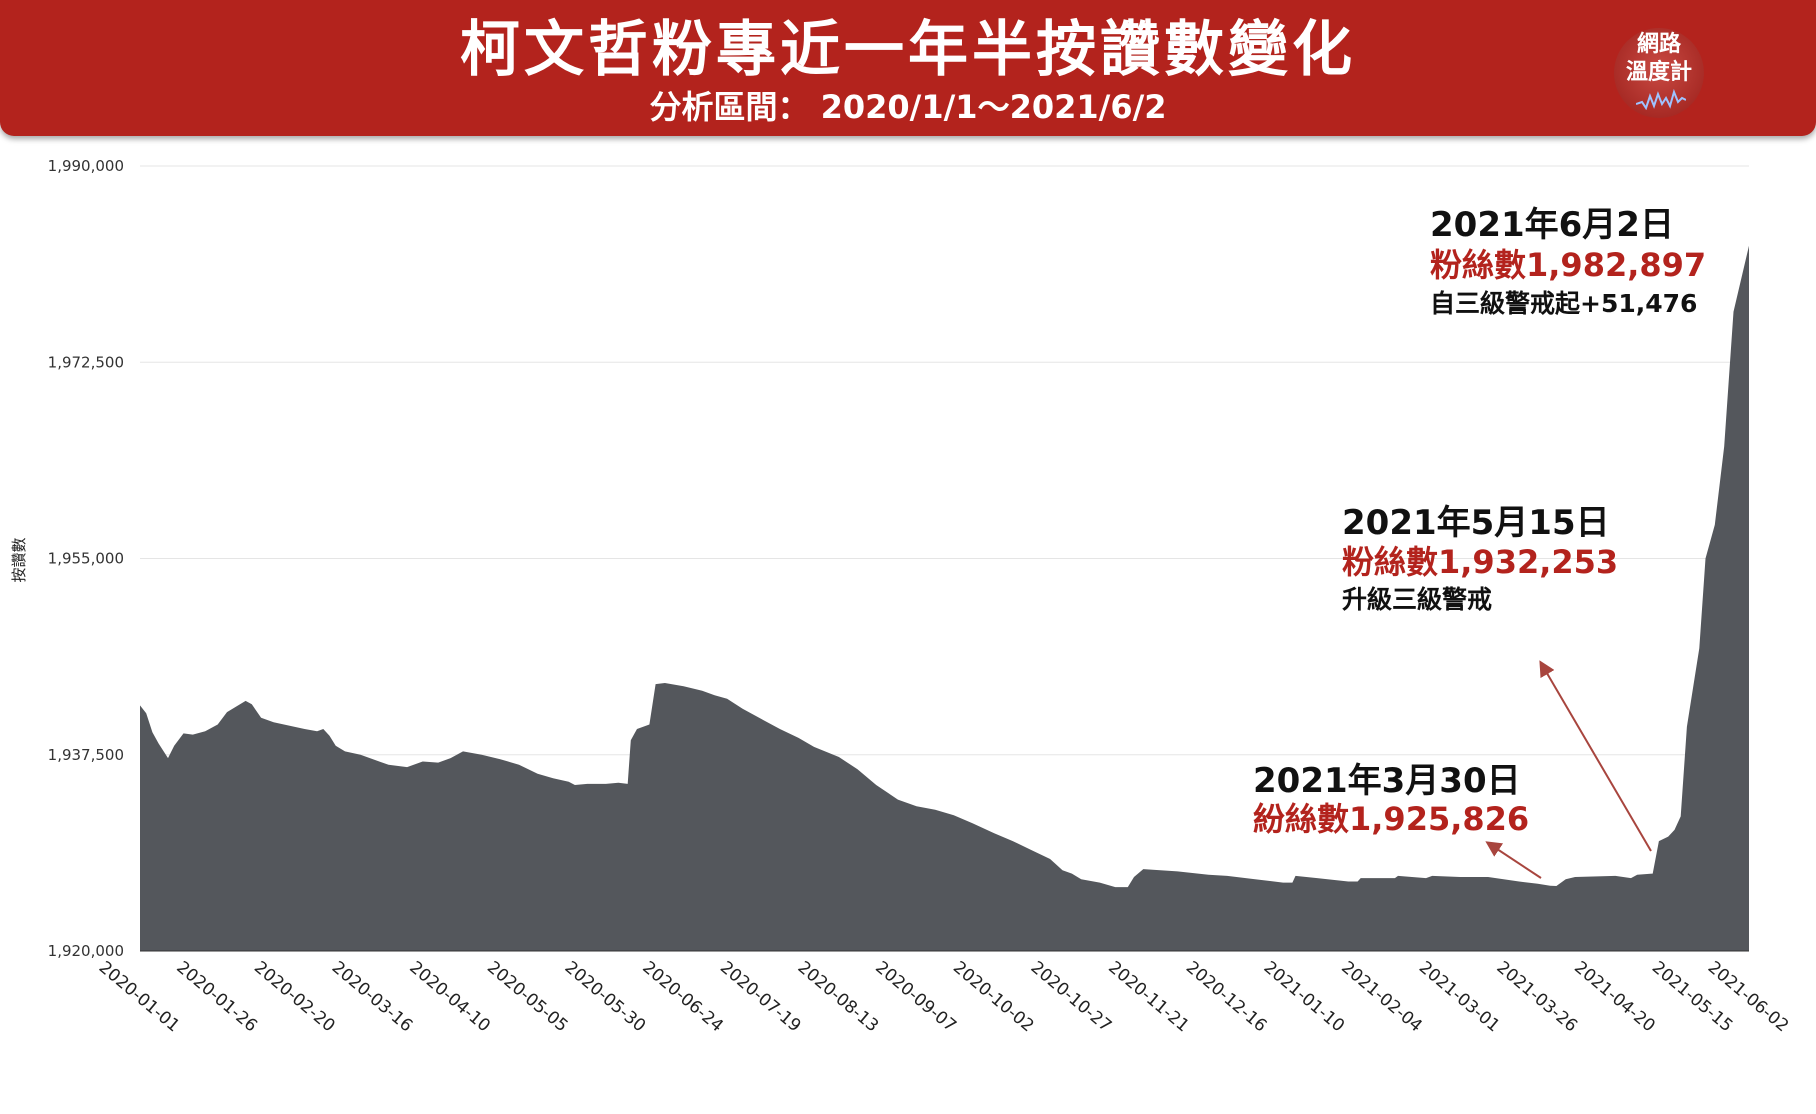  Describe the element at coordinates (838, 997) in the screenshot. I see `x-tick-label: 2020-08-13` at that location.